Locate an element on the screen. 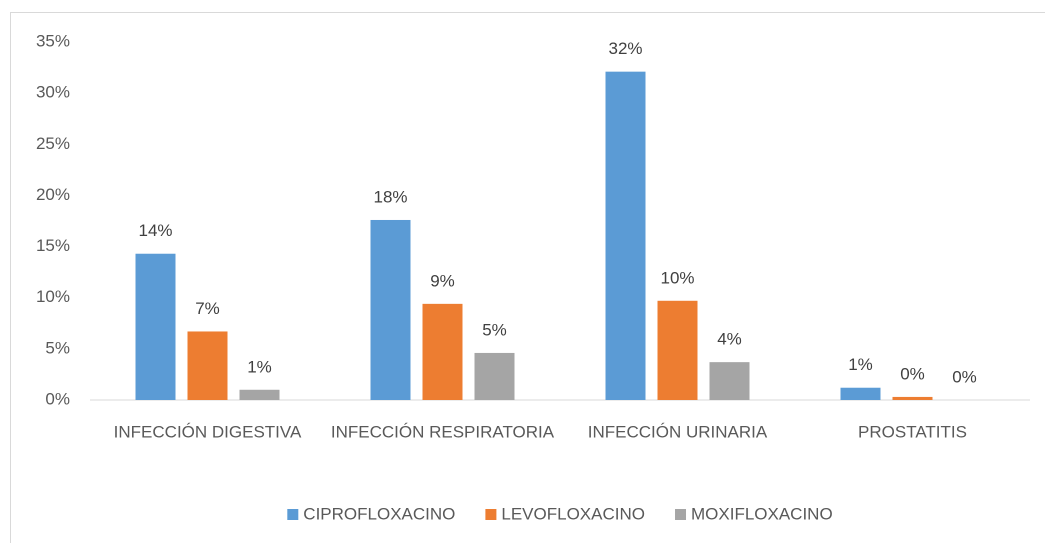  data-label: 5% is located at coordinates (494, 329).